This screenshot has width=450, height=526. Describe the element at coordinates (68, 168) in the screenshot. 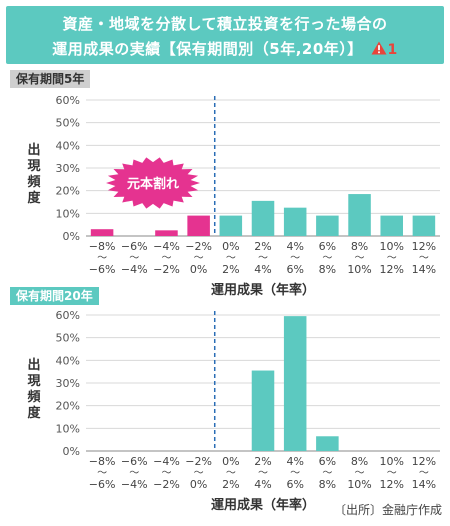

I see `y-tick-label: 30%` at that location.